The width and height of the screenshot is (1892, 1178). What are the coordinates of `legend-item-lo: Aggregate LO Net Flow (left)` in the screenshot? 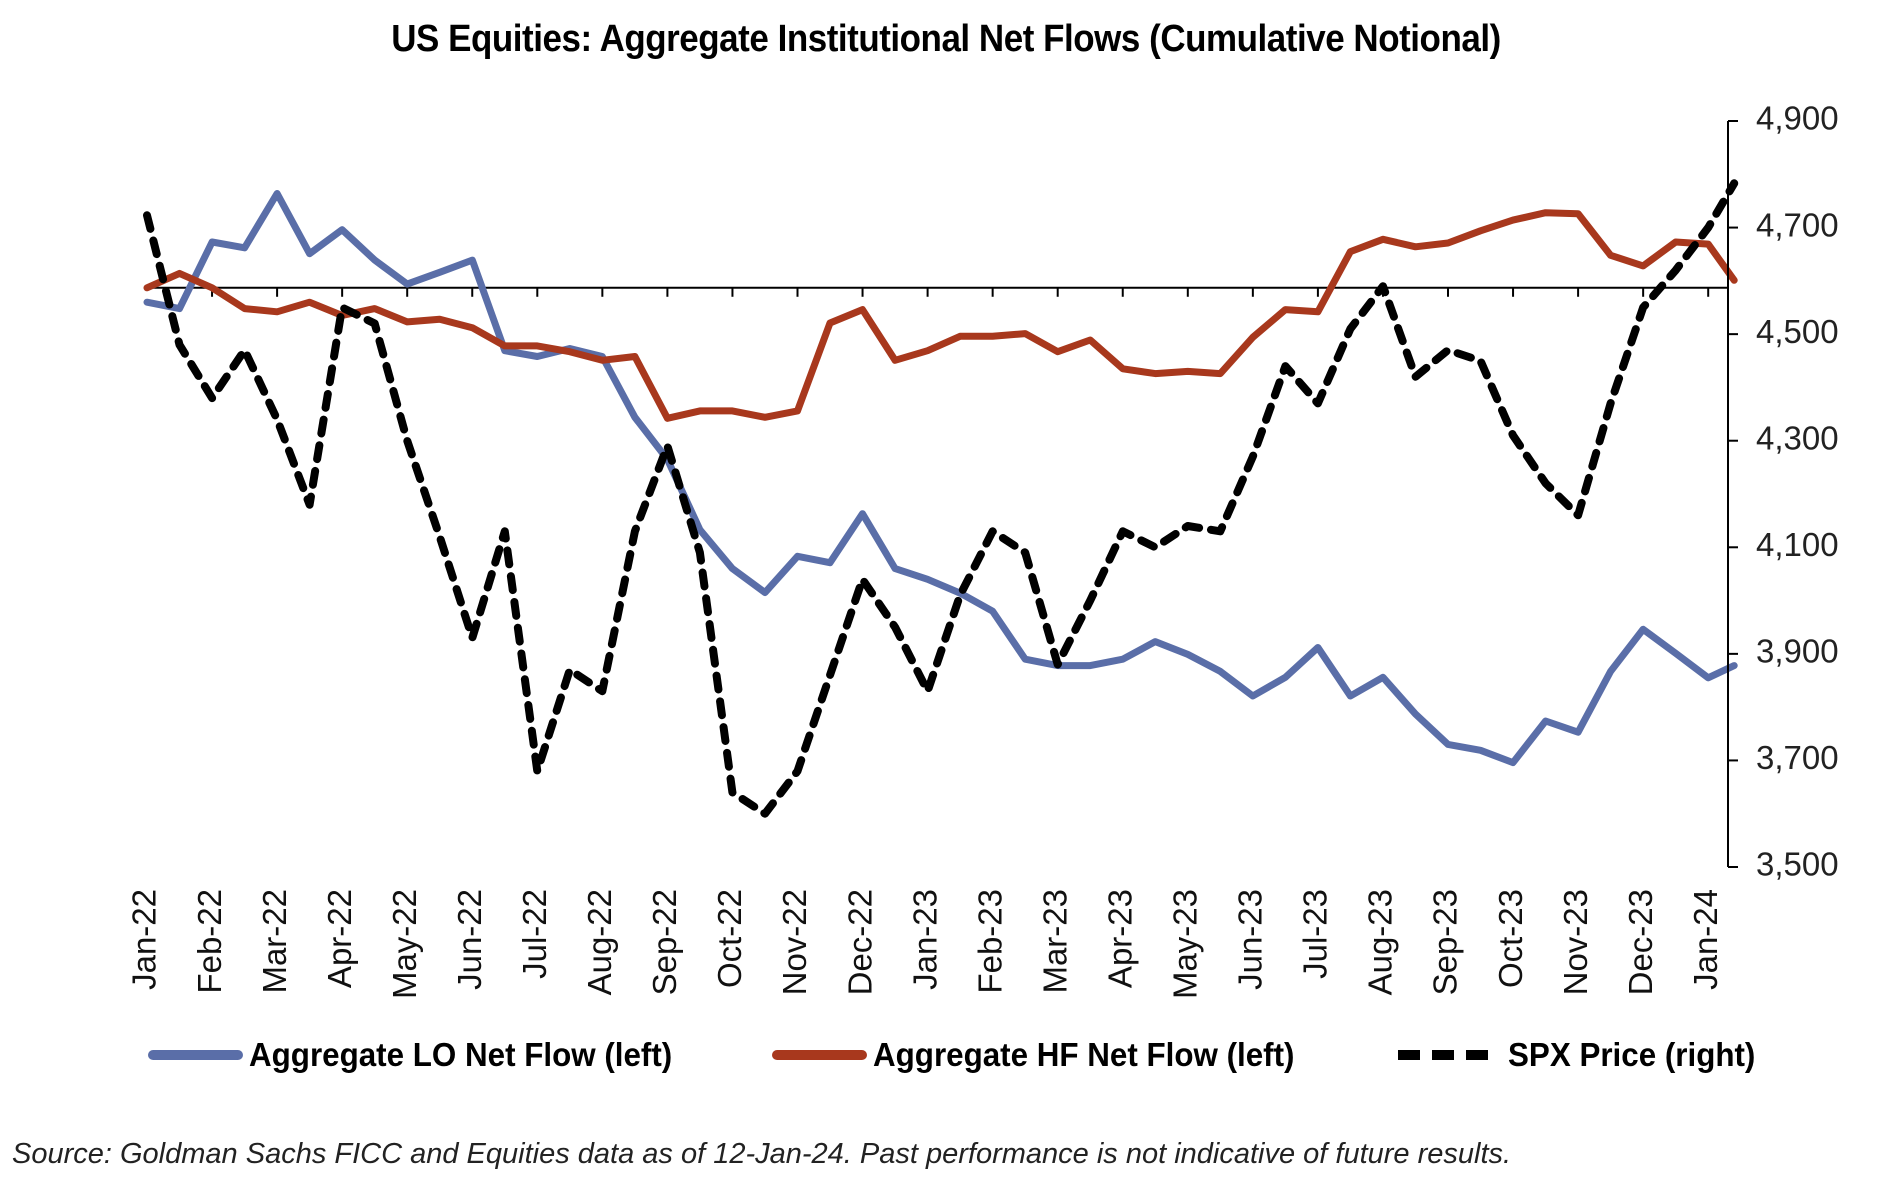 It's located at (421, 1055).